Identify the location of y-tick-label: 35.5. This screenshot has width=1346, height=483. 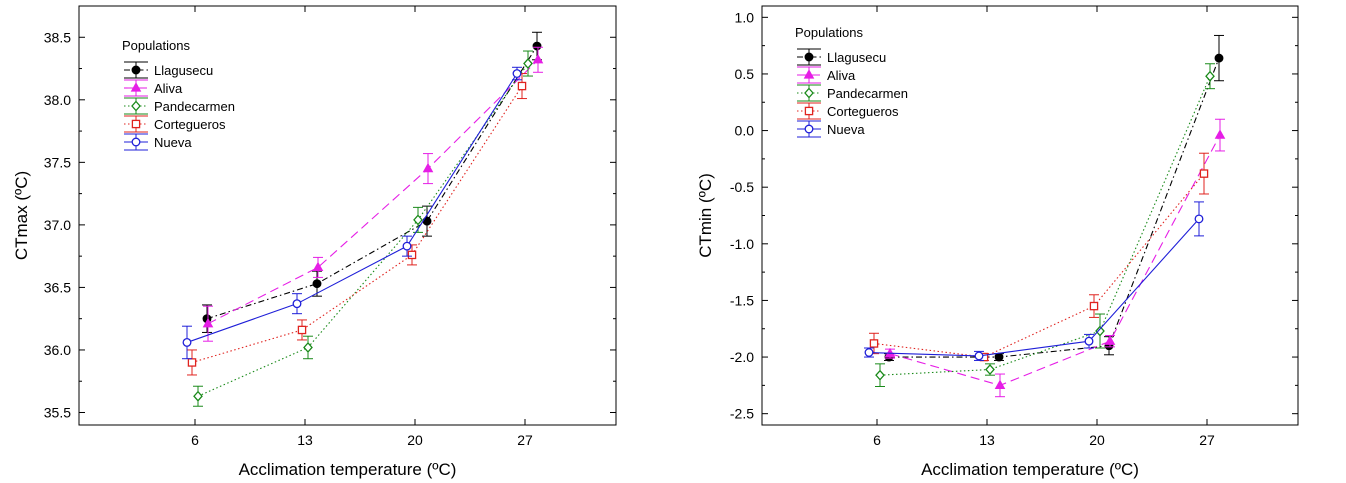
(57, 412).